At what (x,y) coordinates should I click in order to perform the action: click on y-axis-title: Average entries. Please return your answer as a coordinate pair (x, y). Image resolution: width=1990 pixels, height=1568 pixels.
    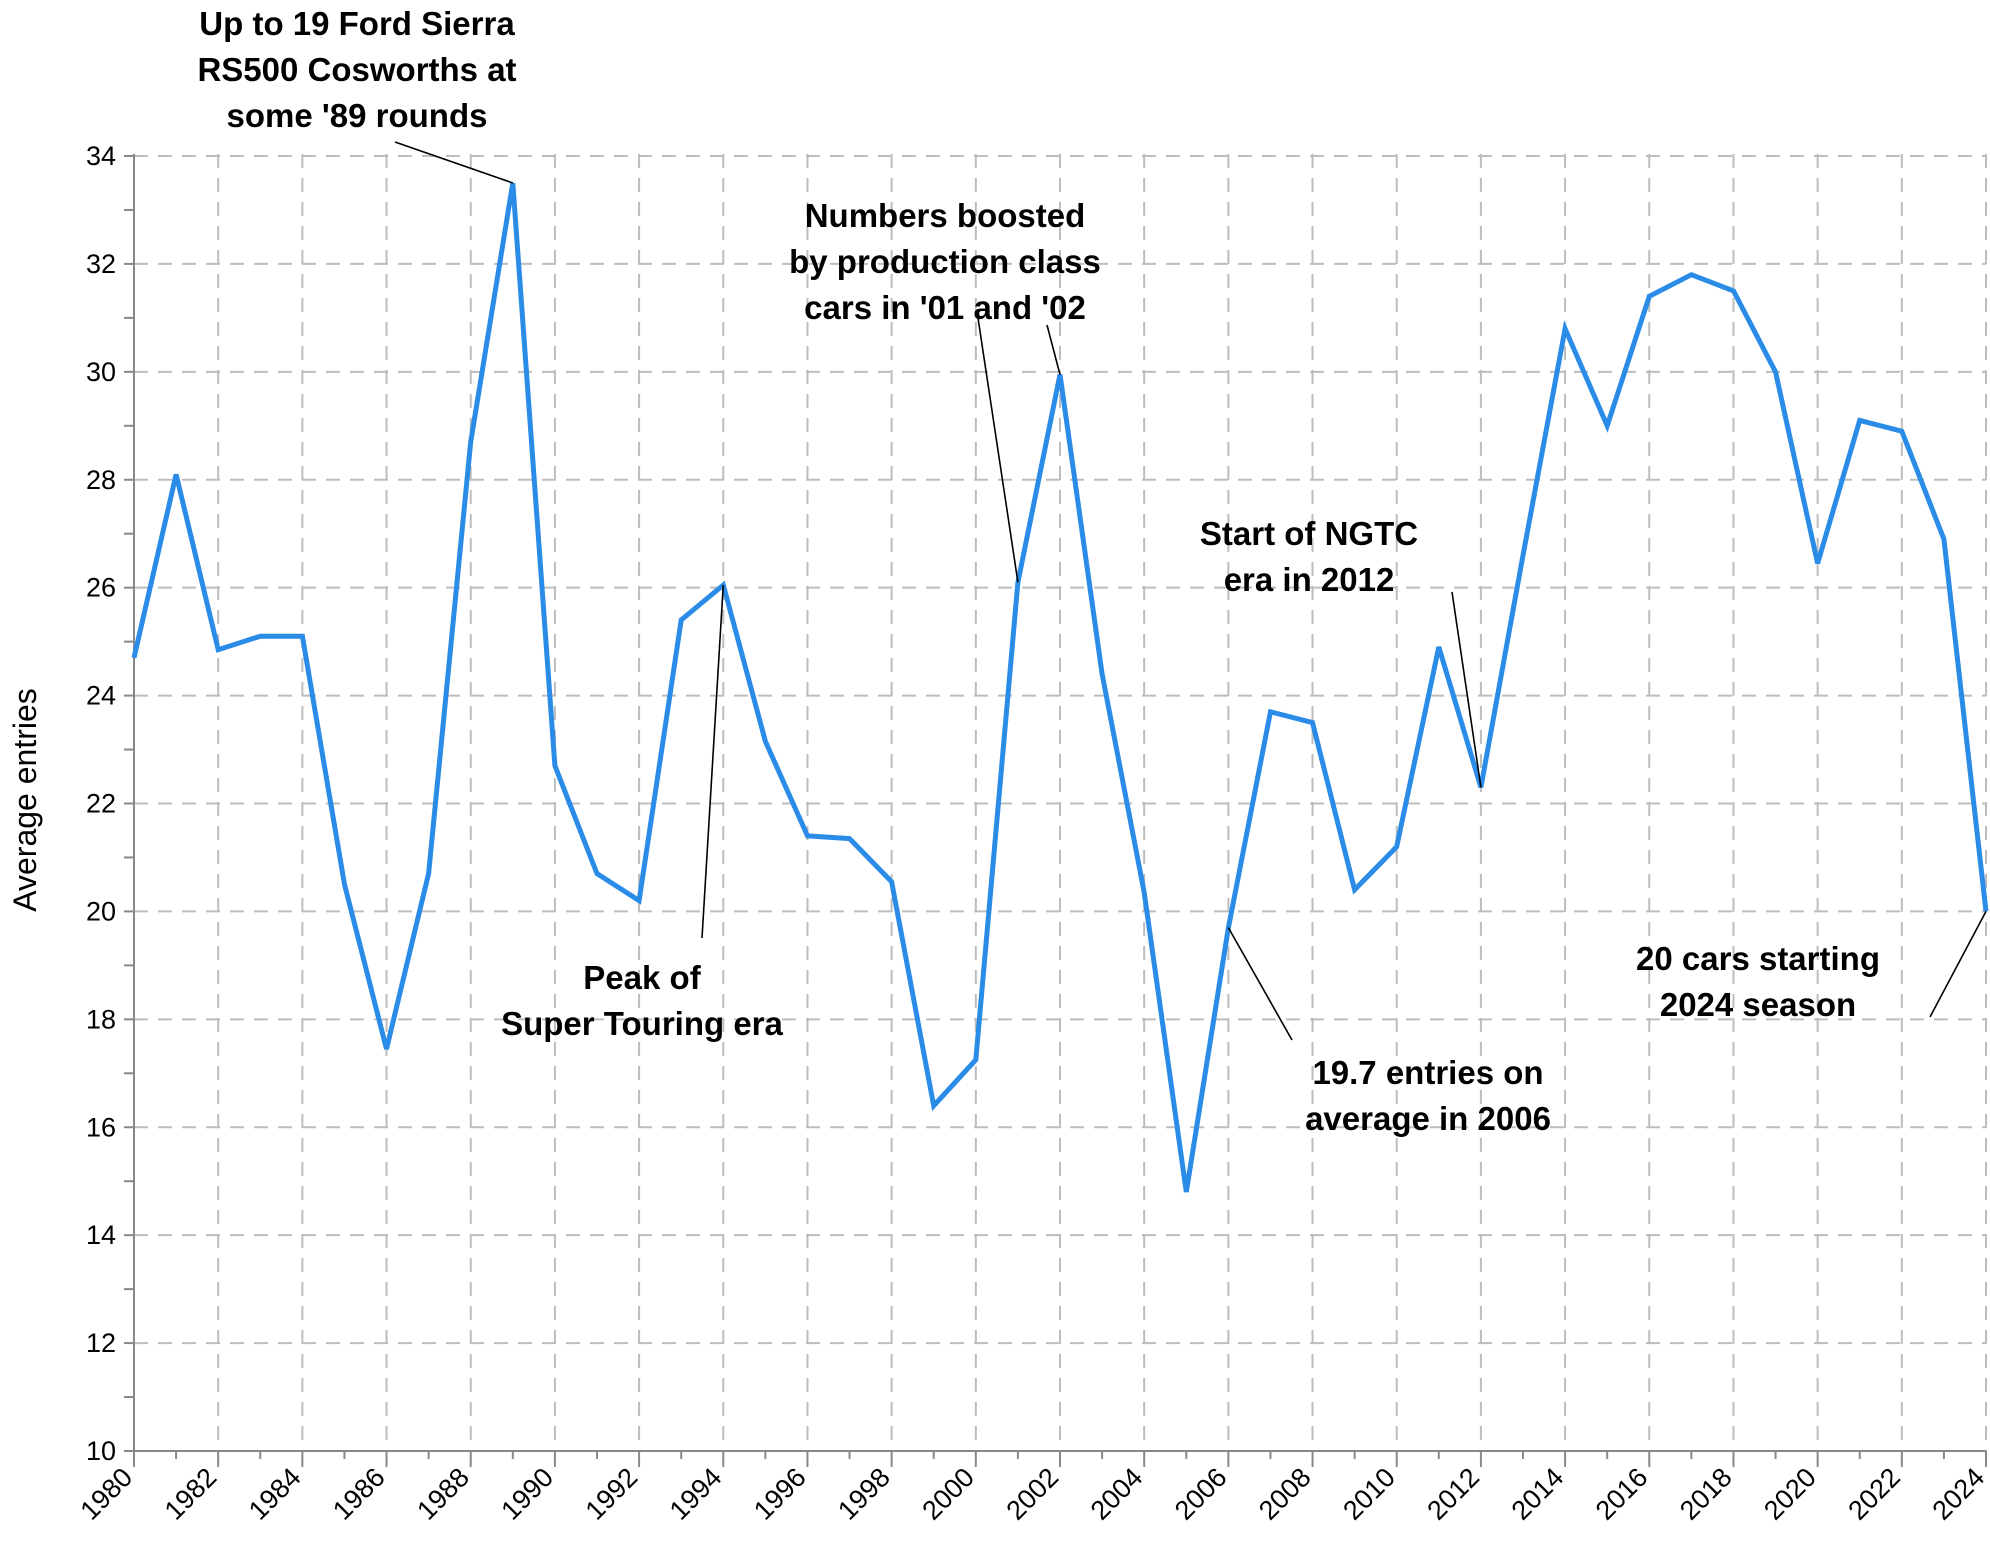
    Looking at the image, I should click on (25, 800).